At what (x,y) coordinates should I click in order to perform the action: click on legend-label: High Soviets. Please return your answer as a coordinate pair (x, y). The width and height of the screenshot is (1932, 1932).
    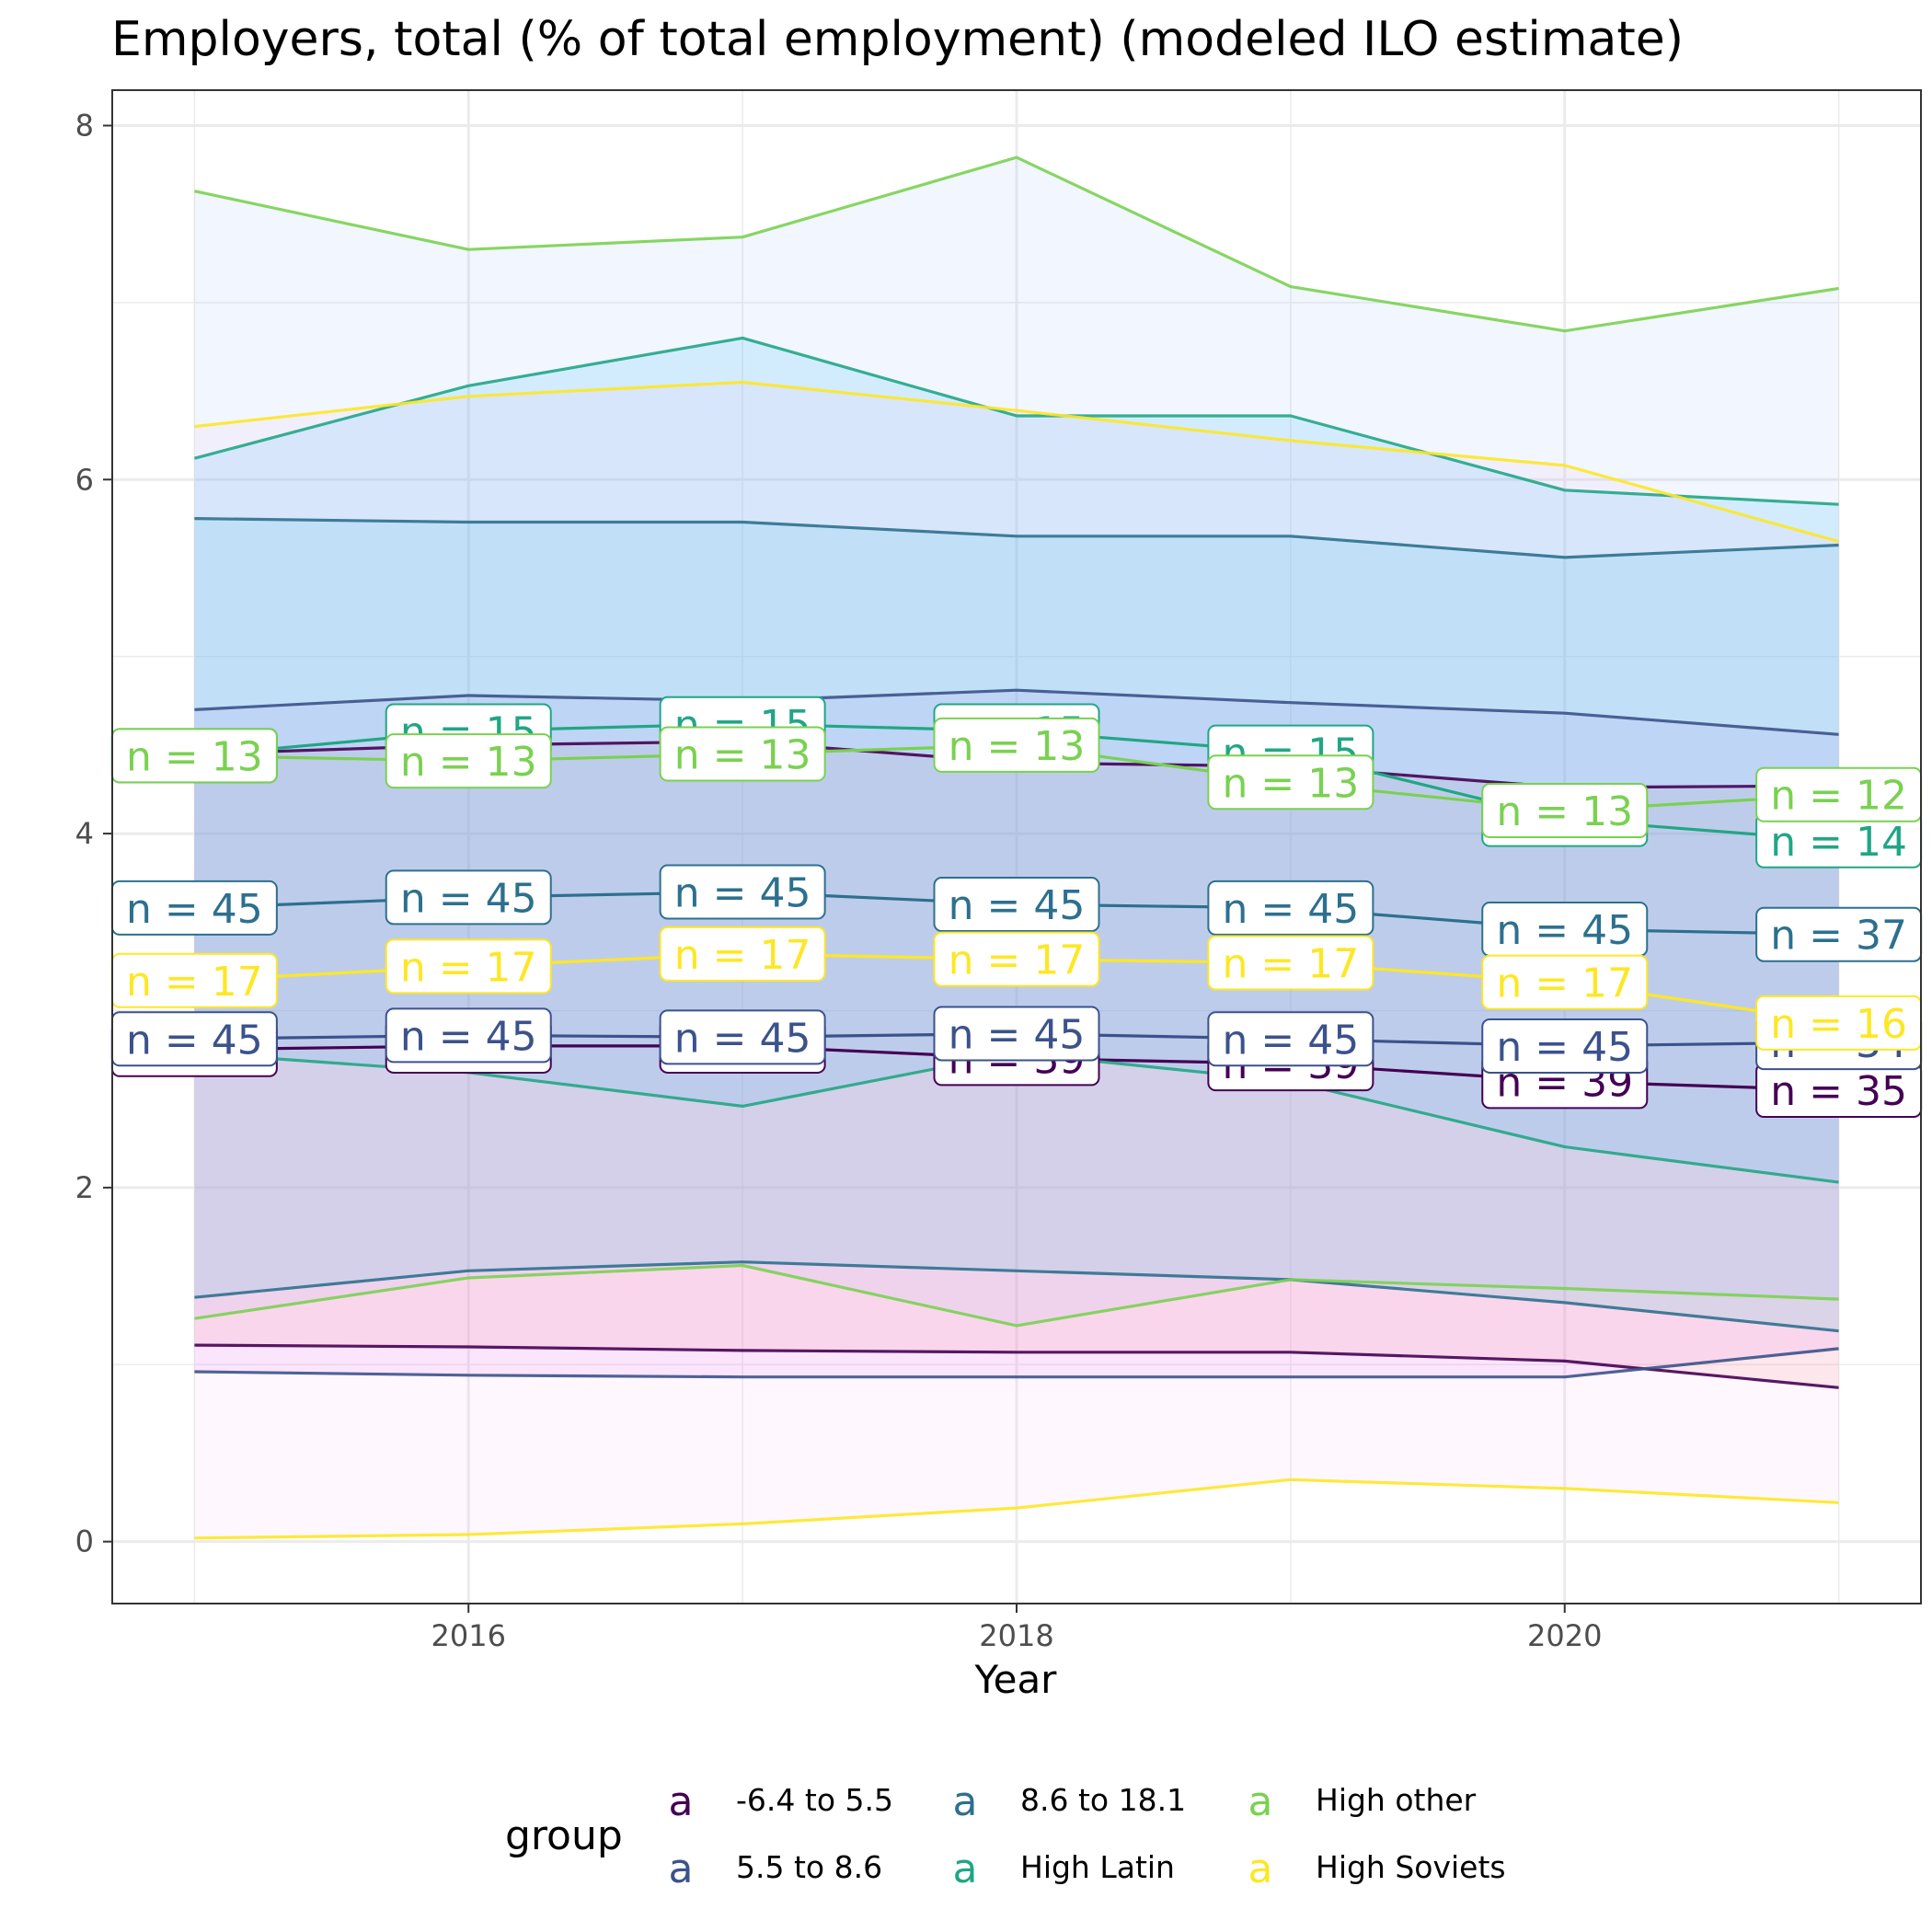
    Looking at the image, I should click on (1411, 1867).